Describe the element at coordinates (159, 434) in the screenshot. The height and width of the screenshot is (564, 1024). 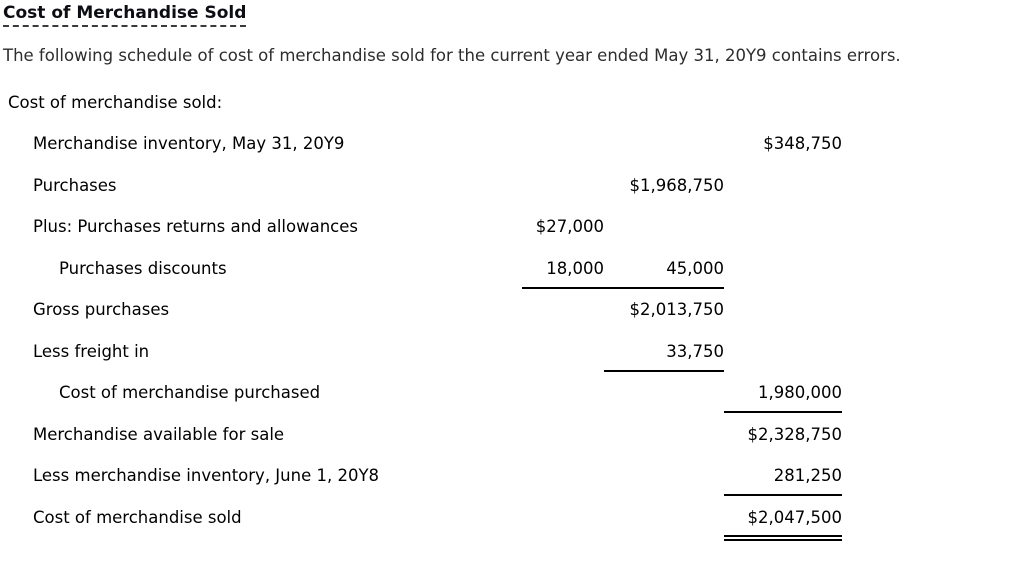
I see `row-label: Merchandise available for sale` at that location.